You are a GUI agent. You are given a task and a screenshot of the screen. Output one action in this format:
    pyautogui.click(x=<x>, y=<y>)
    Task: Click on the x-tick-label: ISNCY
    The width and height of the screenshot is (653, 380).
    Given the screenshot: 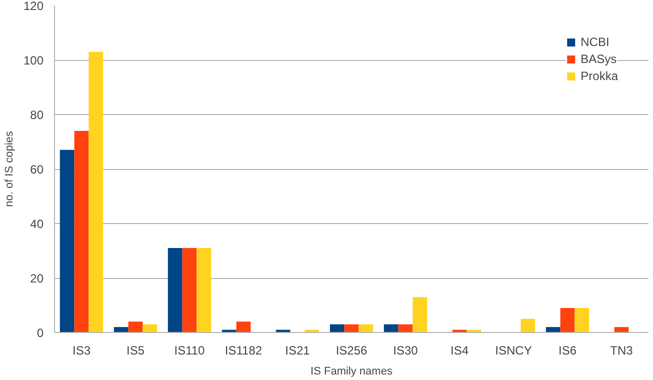 What is the action you would take?
    pyautogui.click(x=513, y=351)
    